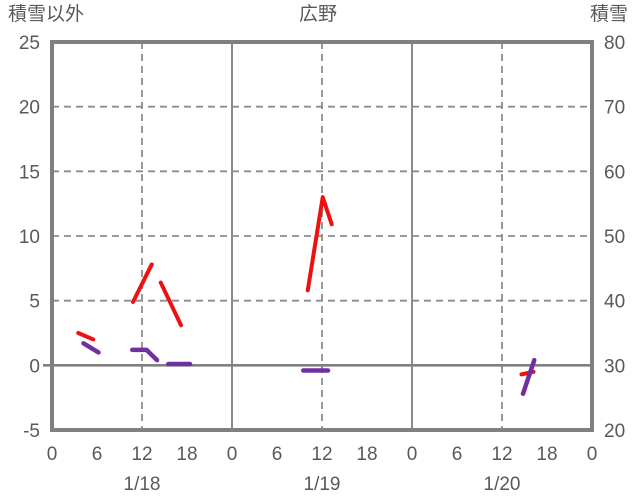  Describe the element at coordinates (29, 43) in the screenshot. I see `svg-text: 25` at that location.